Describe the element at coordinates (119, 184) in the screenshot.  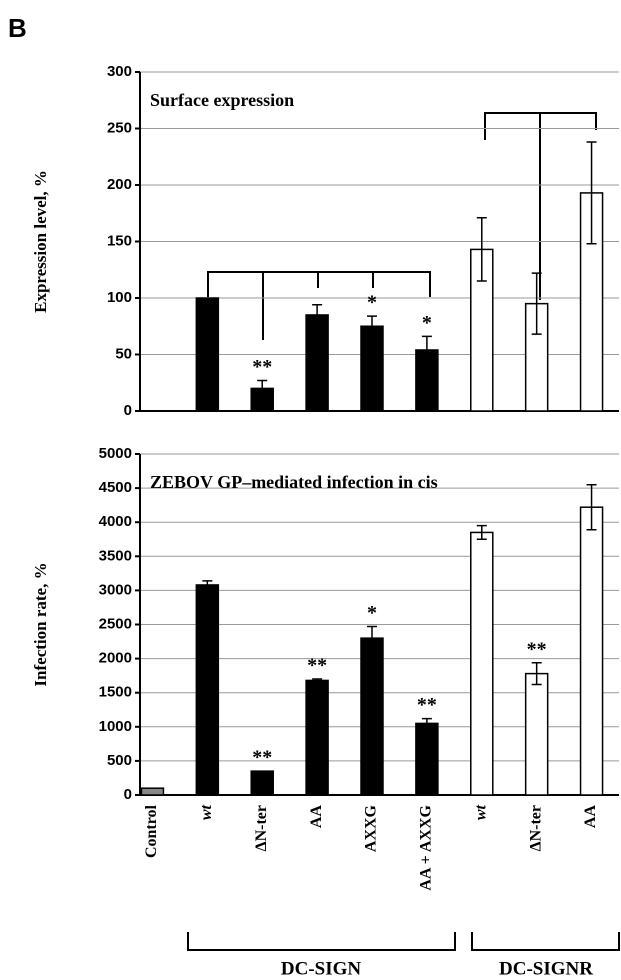
I see `y-tick-label: 200` at that location.